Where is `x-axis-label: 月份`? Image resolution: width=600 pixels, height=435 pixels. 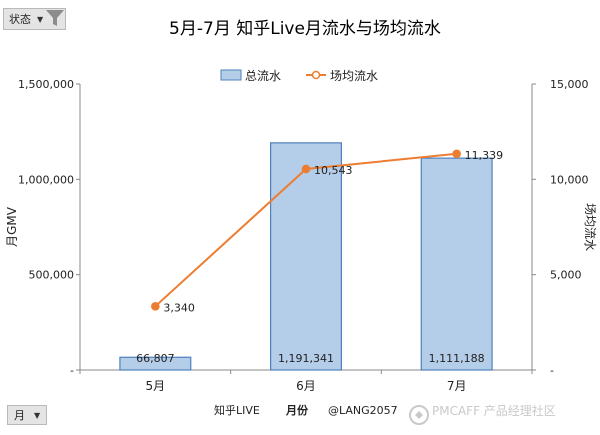
x-axis-label: 月份 is located at coordinates (297, 410).